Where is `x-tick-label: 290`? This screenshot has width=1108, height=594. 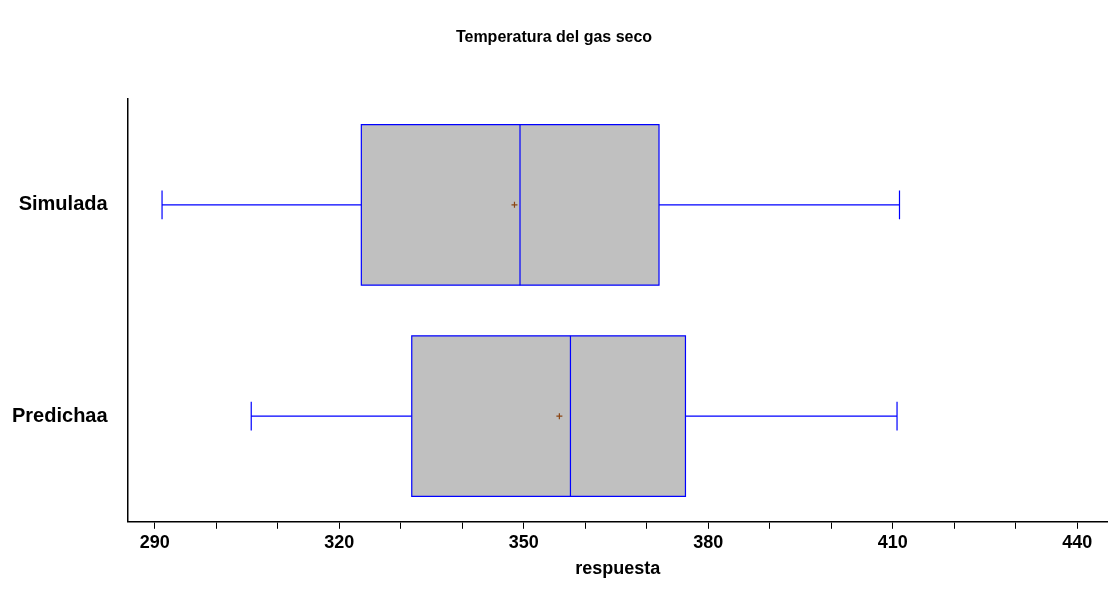
x-tick-label: 290 is located at coordinates (154, 541).